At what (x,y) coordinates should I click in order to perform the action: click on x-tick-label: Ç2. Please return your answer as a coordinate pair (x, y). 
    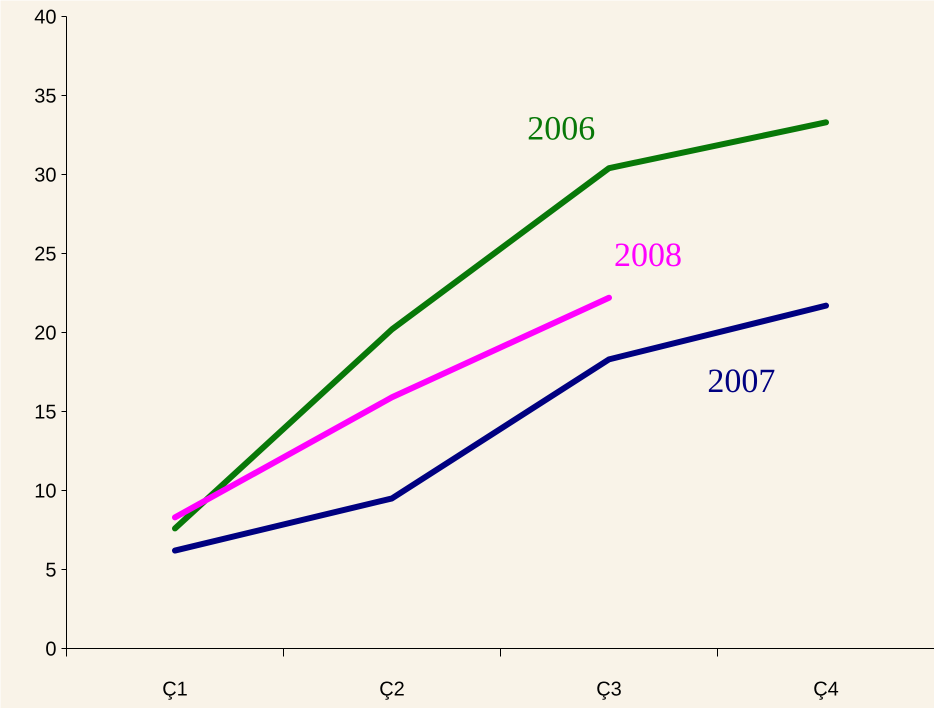
    Looking at the image, I should click on (392, 689).